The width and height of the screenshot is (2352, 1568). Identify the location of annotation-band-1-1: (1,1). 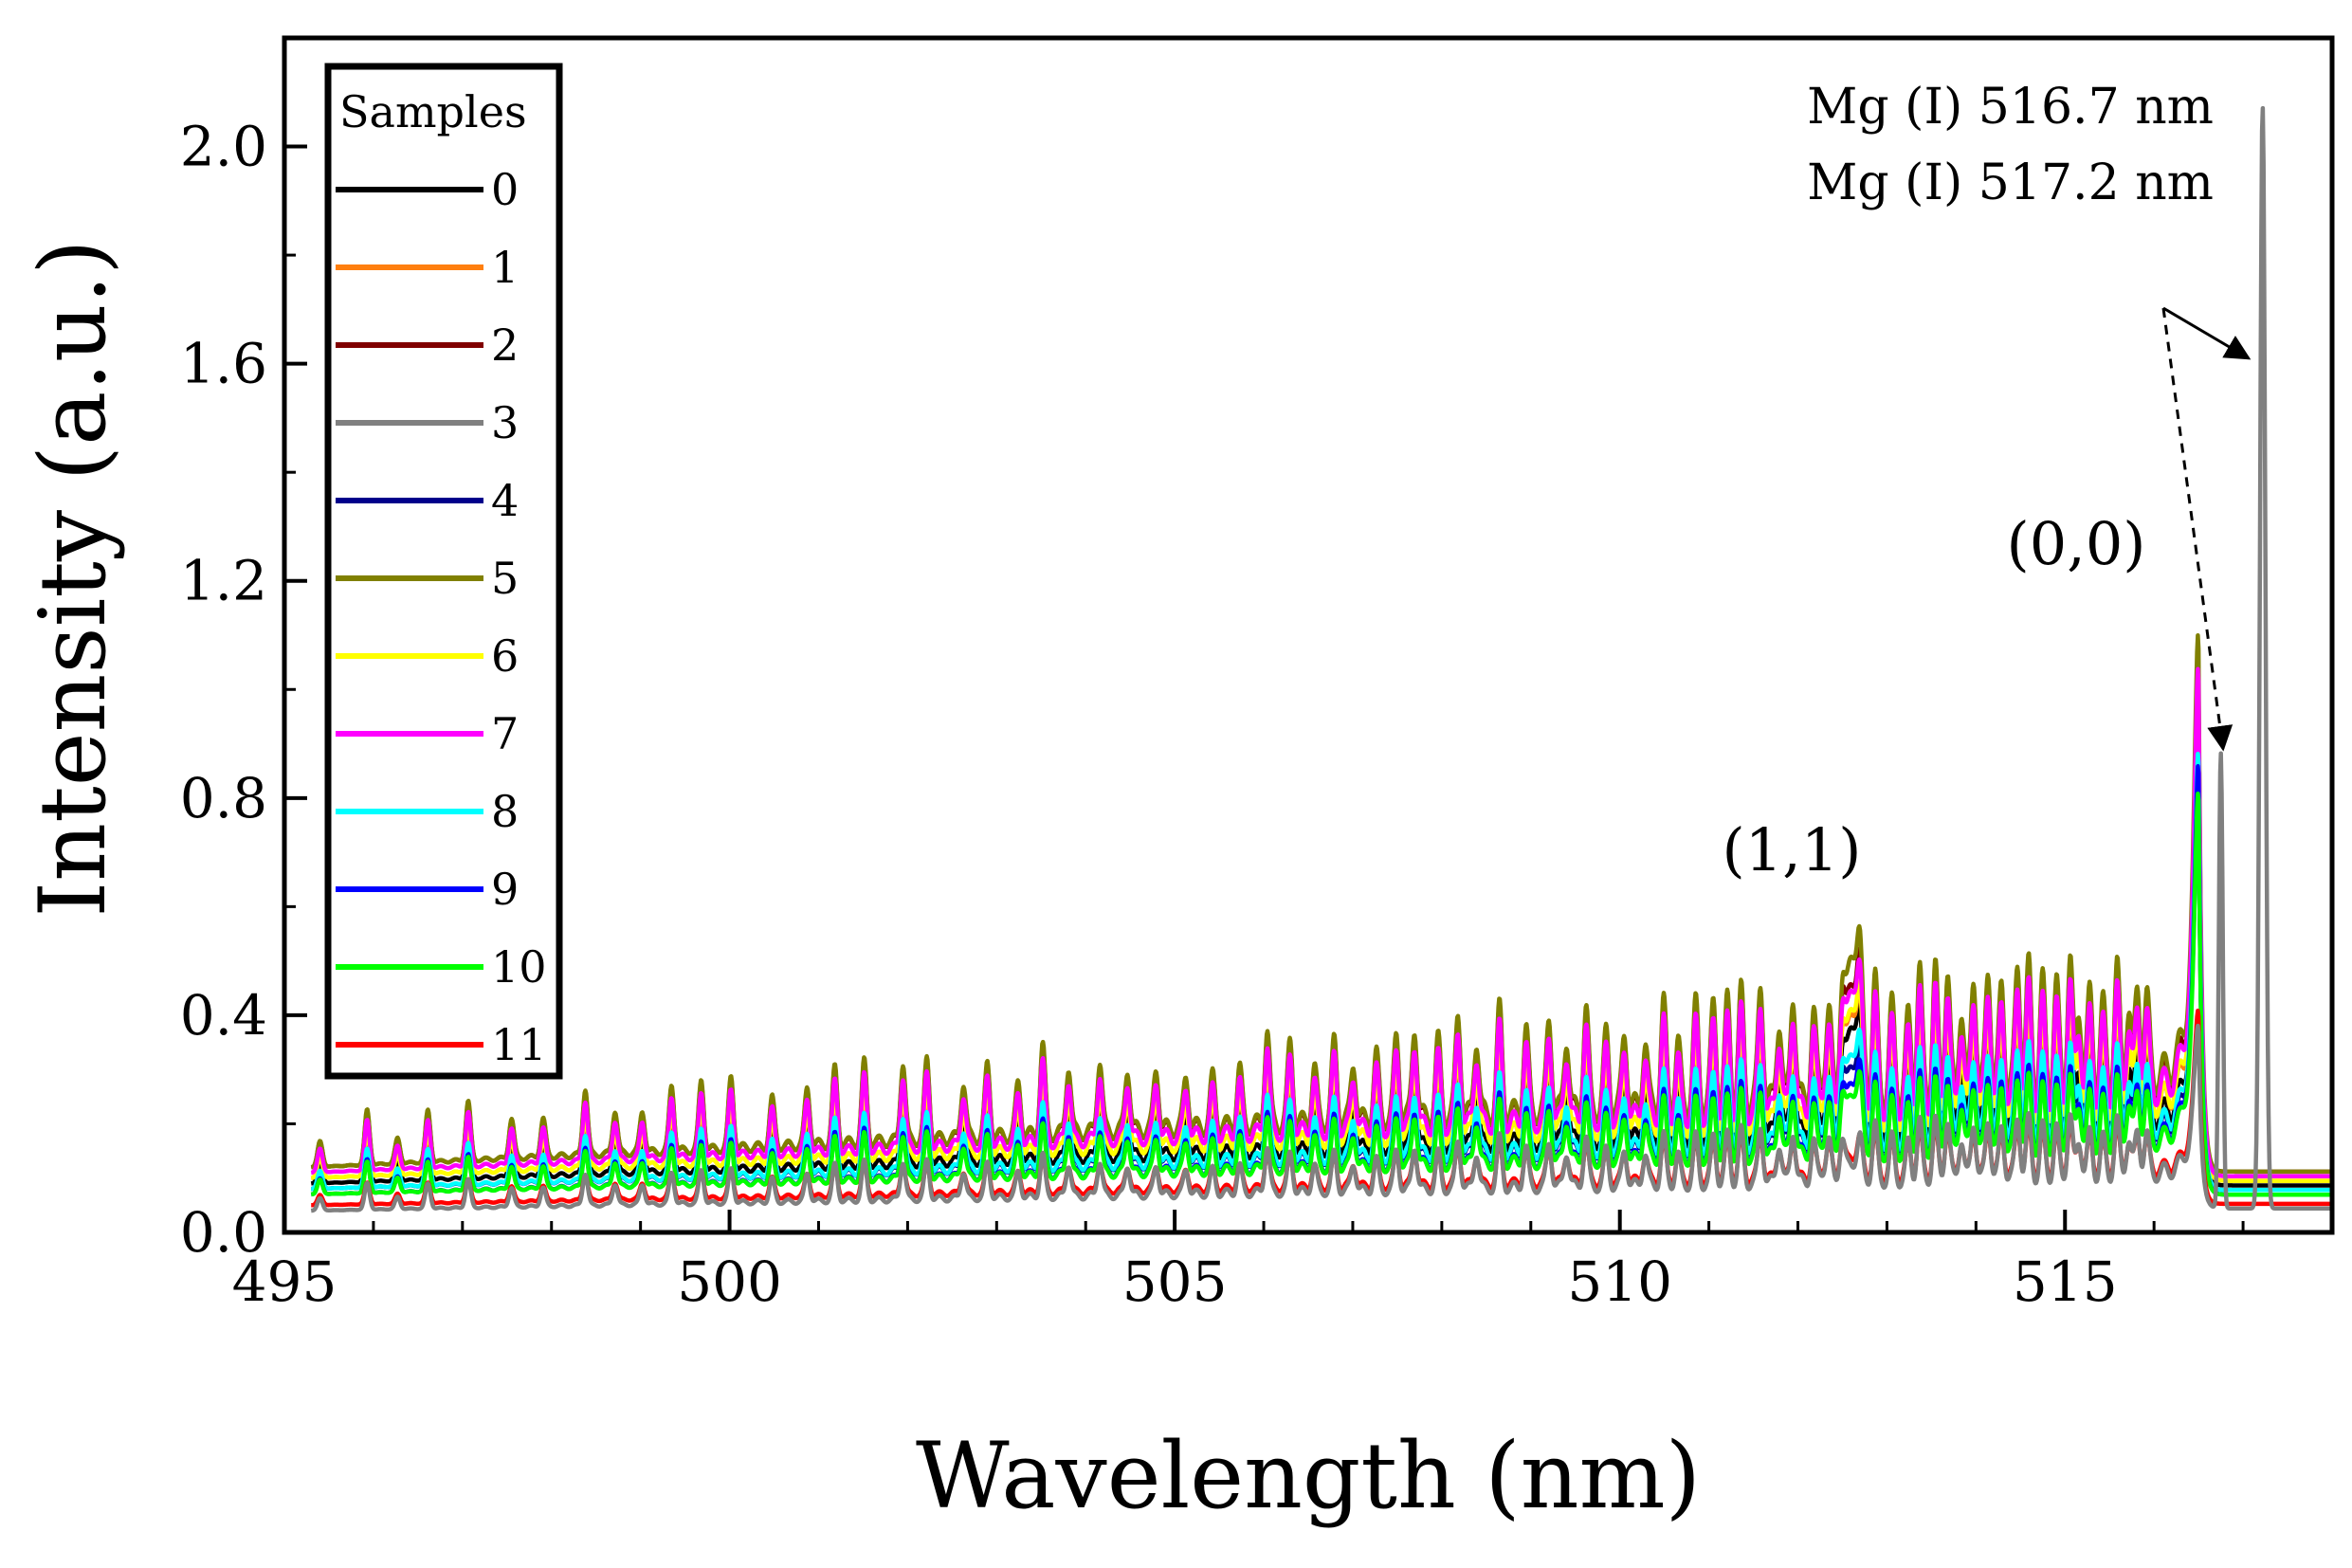
(1792, 849).